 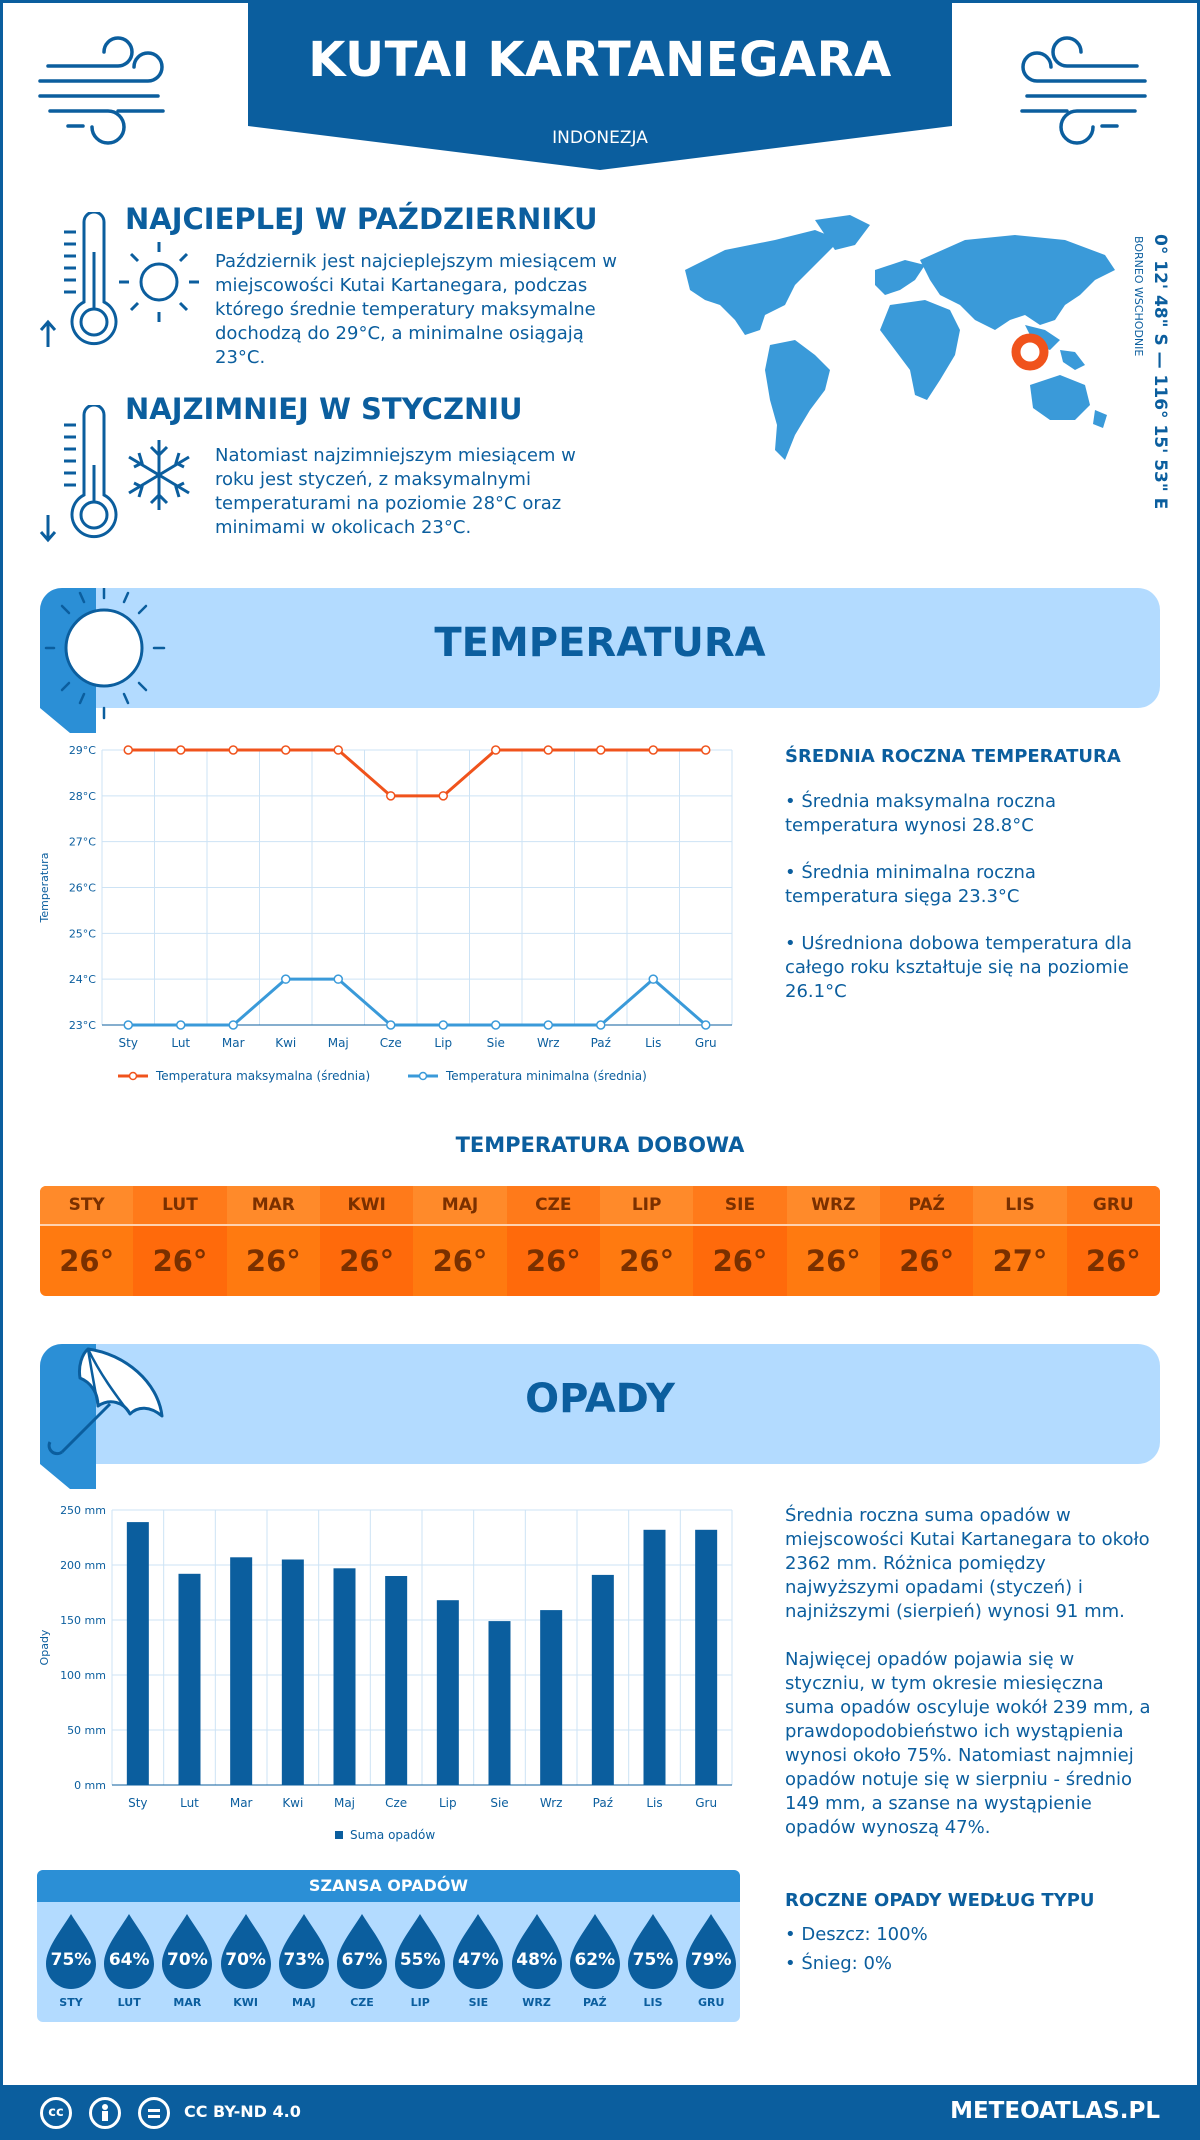 What do you see at coordinates (83, 1620) in the screenshot?
I see `y-tick-label: 150 mm` at bounding box center [83, 1620].